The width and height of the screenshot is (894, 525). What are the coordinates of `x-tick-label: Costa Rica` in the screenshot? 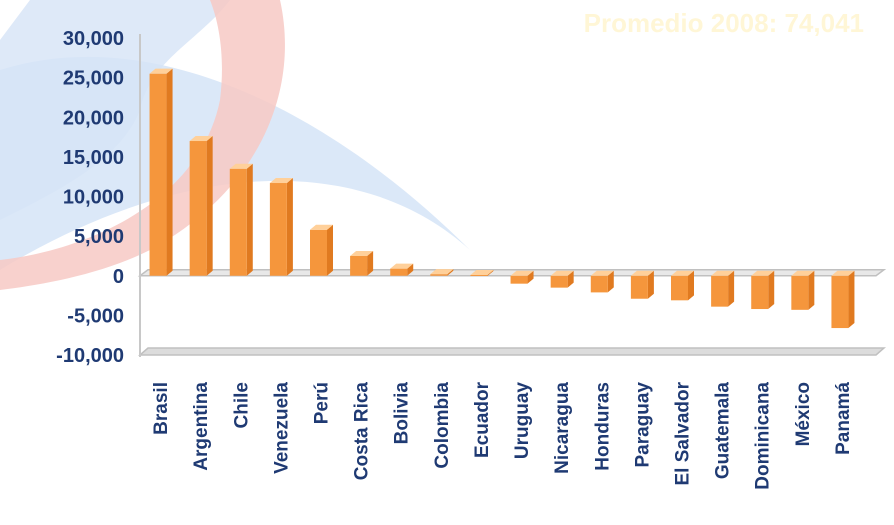 It's located at (362, 431).